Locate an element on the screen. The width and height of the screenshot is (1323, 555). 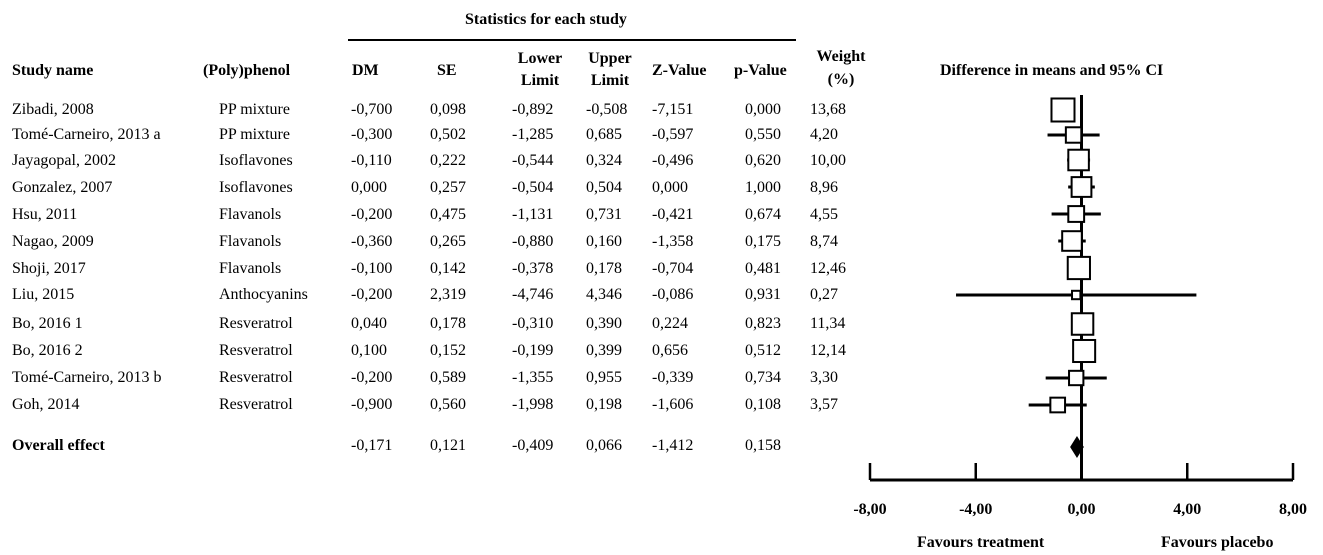
x-tick-label: 0,00 is located at coordinates (1082, 509).